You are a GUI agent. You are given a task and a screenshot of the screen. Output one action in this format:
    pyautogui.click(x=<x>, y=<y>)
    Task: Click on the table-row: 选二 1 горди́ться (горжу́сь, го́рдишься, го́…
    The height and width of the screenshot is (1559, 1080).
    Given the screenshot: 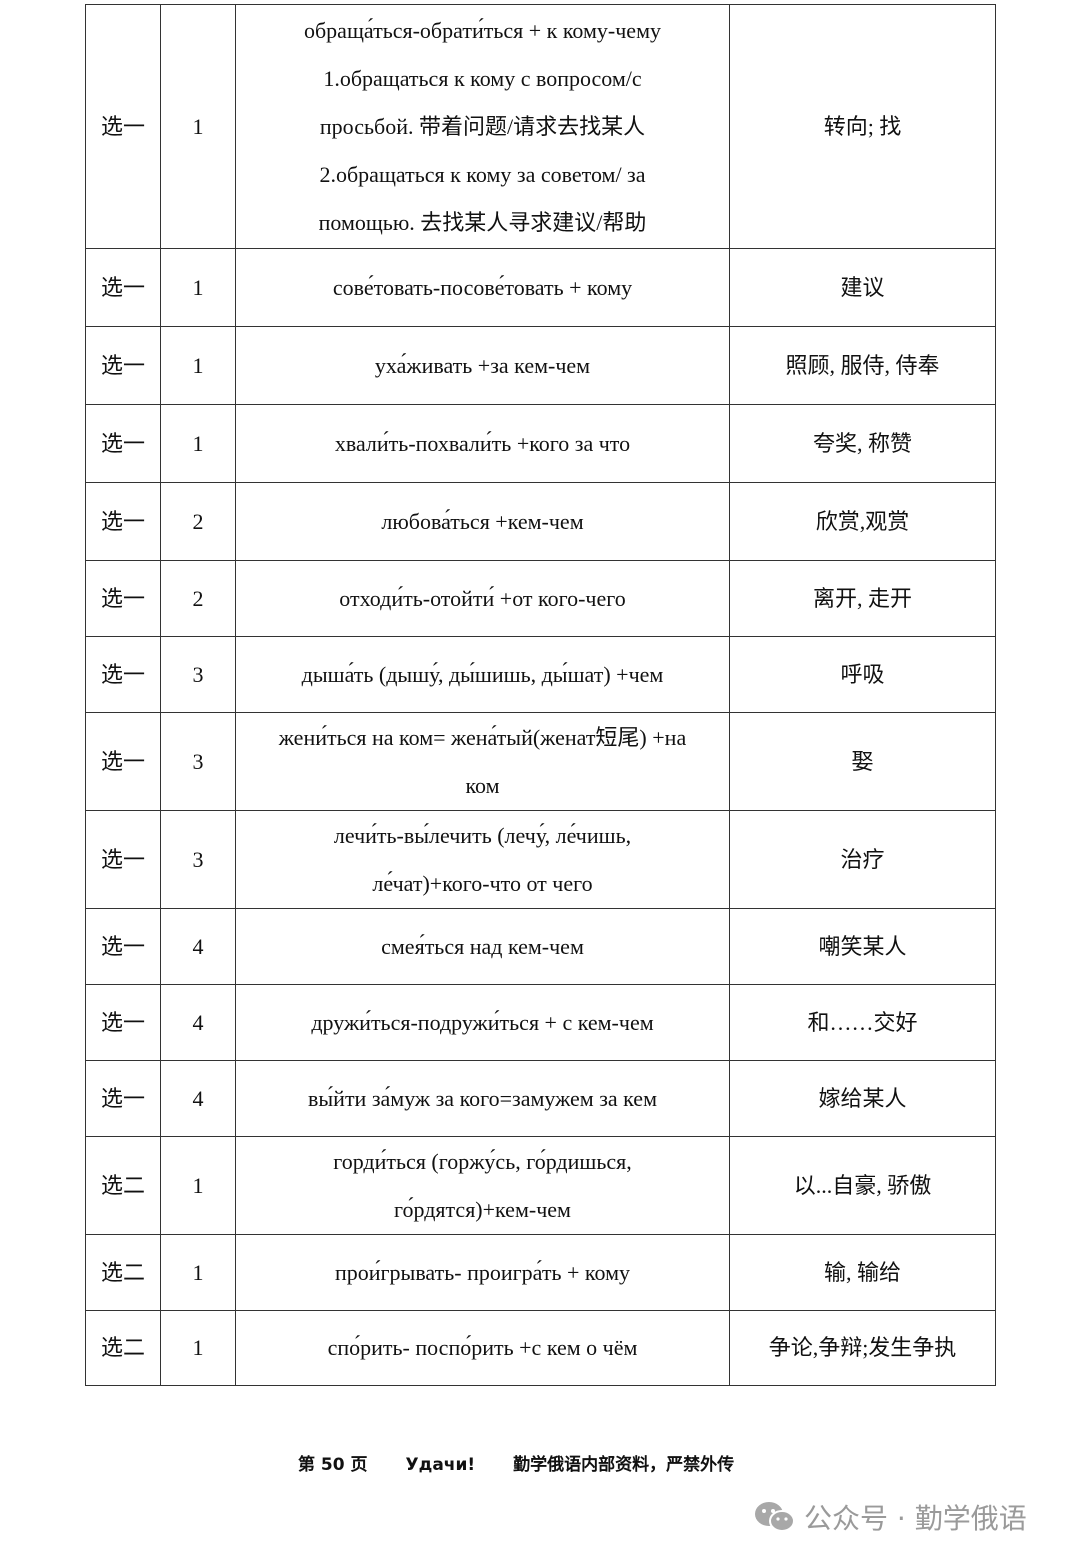 What is the action you would take?
    pyautogui.click(x=540, y=1185)
    